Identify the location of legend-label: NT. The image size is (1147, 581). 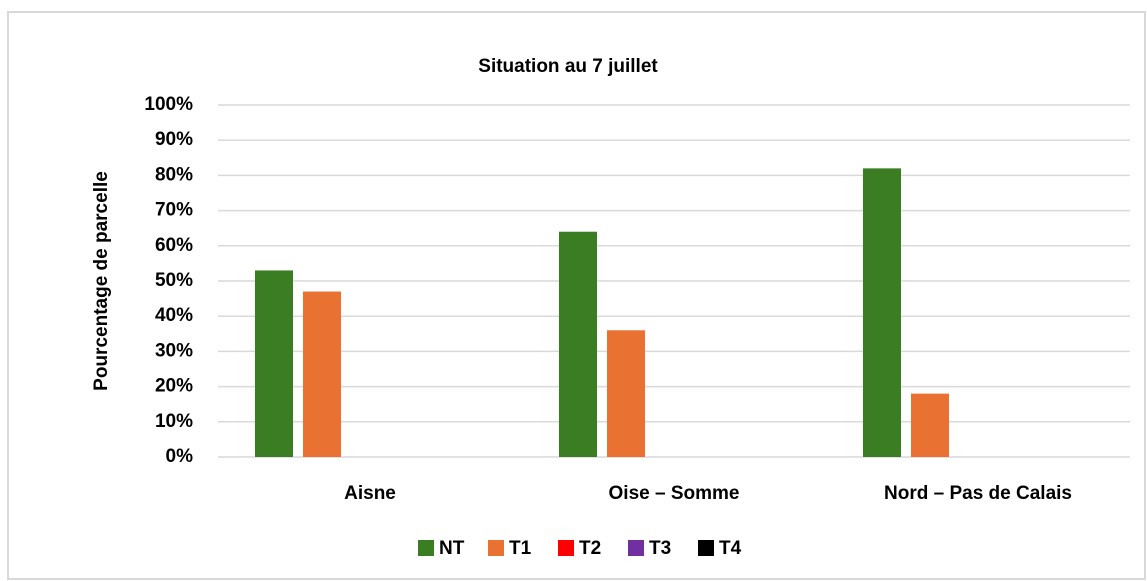
(452, 548).